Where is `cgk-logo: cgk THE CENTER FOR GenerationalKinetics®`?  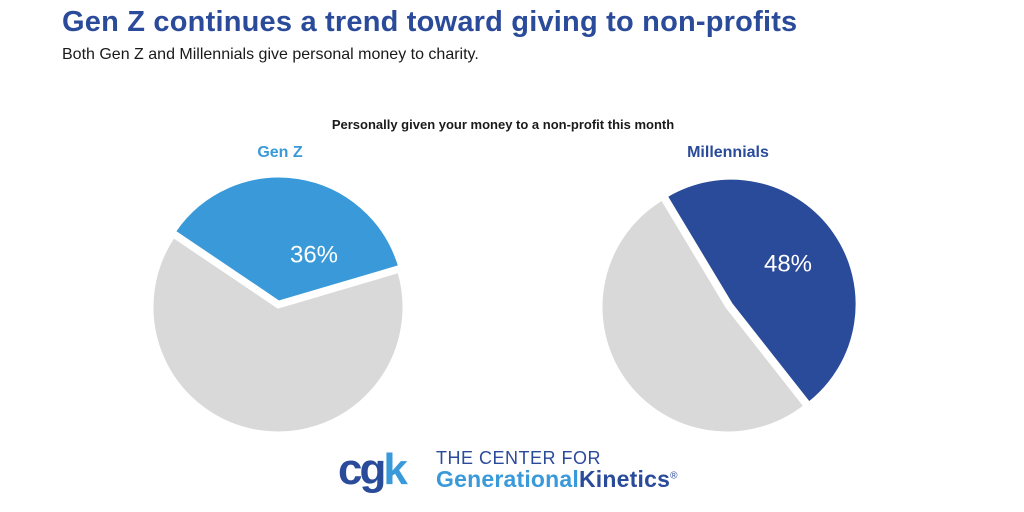
cgk-logo: cgk THE CENTER FOR GenerationalKinetics® is located at coordinates (518, 472).